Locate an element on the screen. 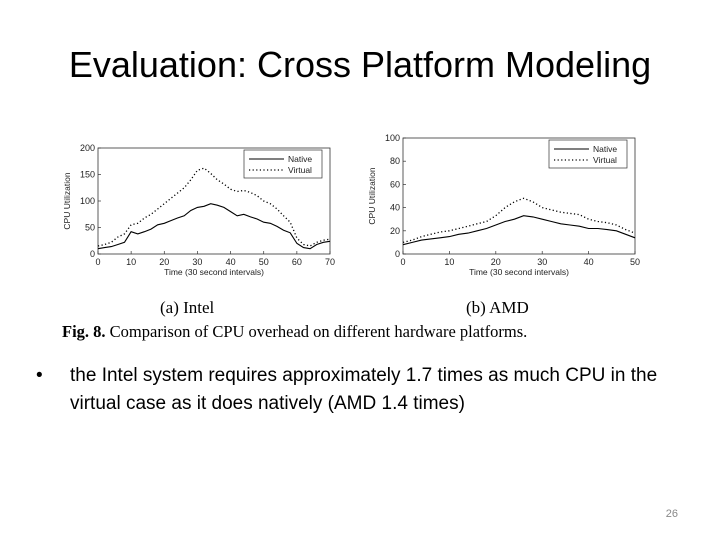 Image resolution: width=720 pixels, height=540 pixels. x-tick-label: 60 is located at coordinates (297, 262).